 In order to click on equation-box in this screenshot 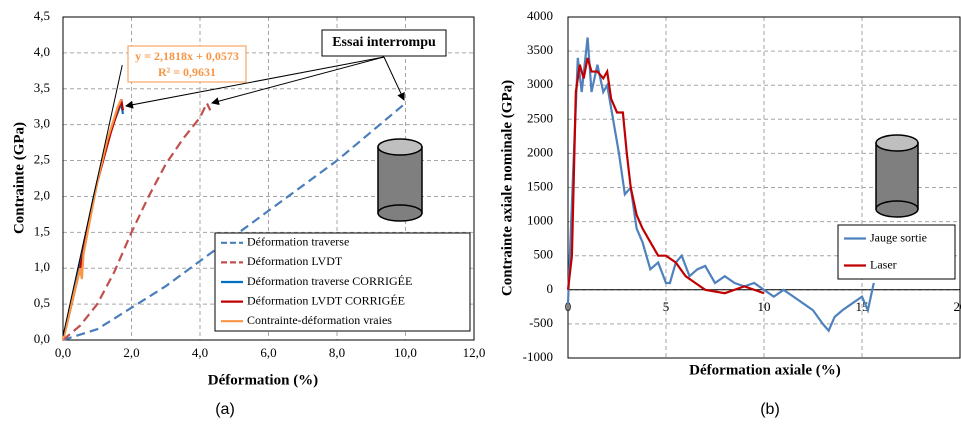, I will do `click(187, 64)`.